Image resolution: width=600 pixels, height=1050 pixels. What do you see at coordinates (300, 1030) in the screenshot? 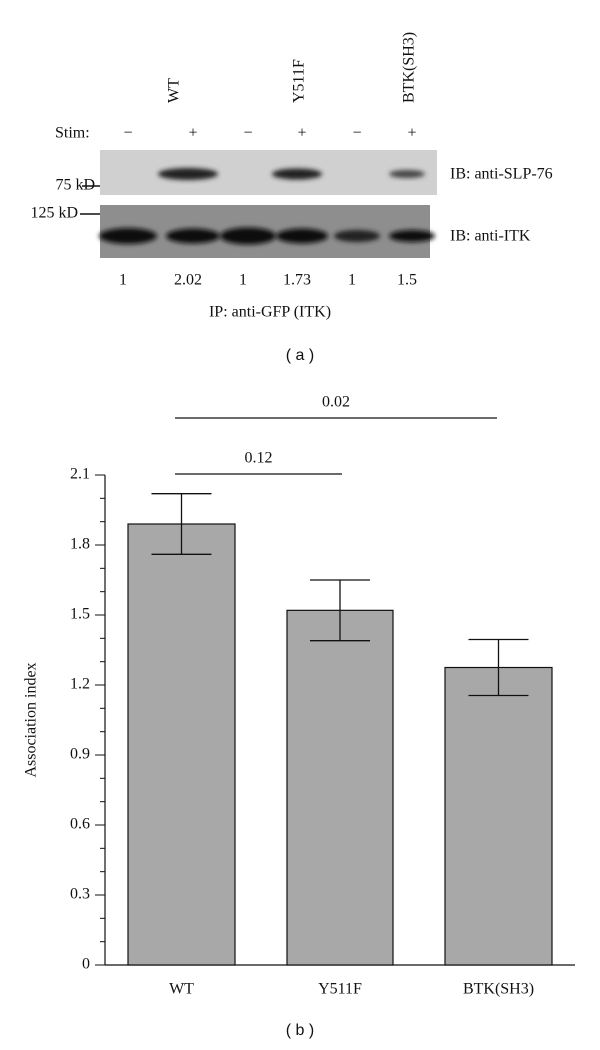
I see `caption: ( b )` at bounding box center [300, 1030].